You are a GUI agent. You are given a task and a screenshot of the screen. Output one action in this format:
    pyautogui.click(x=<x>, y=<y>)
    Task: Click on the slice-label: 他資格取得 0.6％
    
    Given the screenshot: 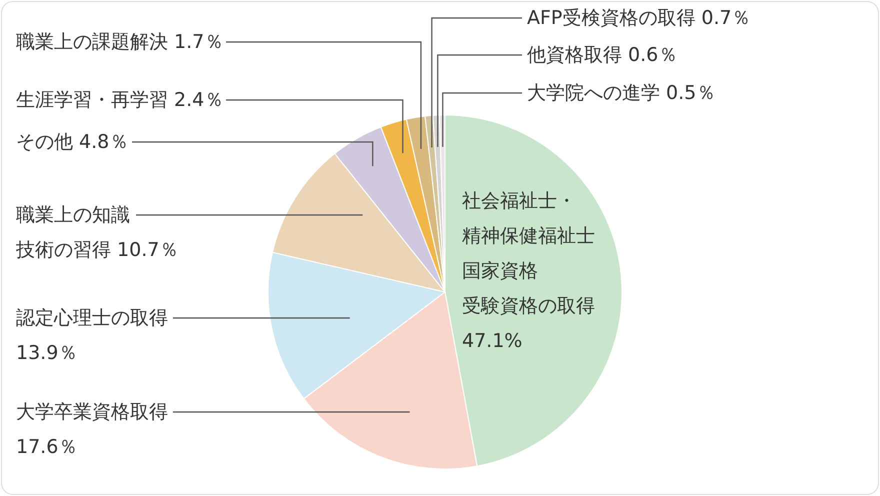 What is the action you would take?
    pyautogui.click(x=602, y=55)
    